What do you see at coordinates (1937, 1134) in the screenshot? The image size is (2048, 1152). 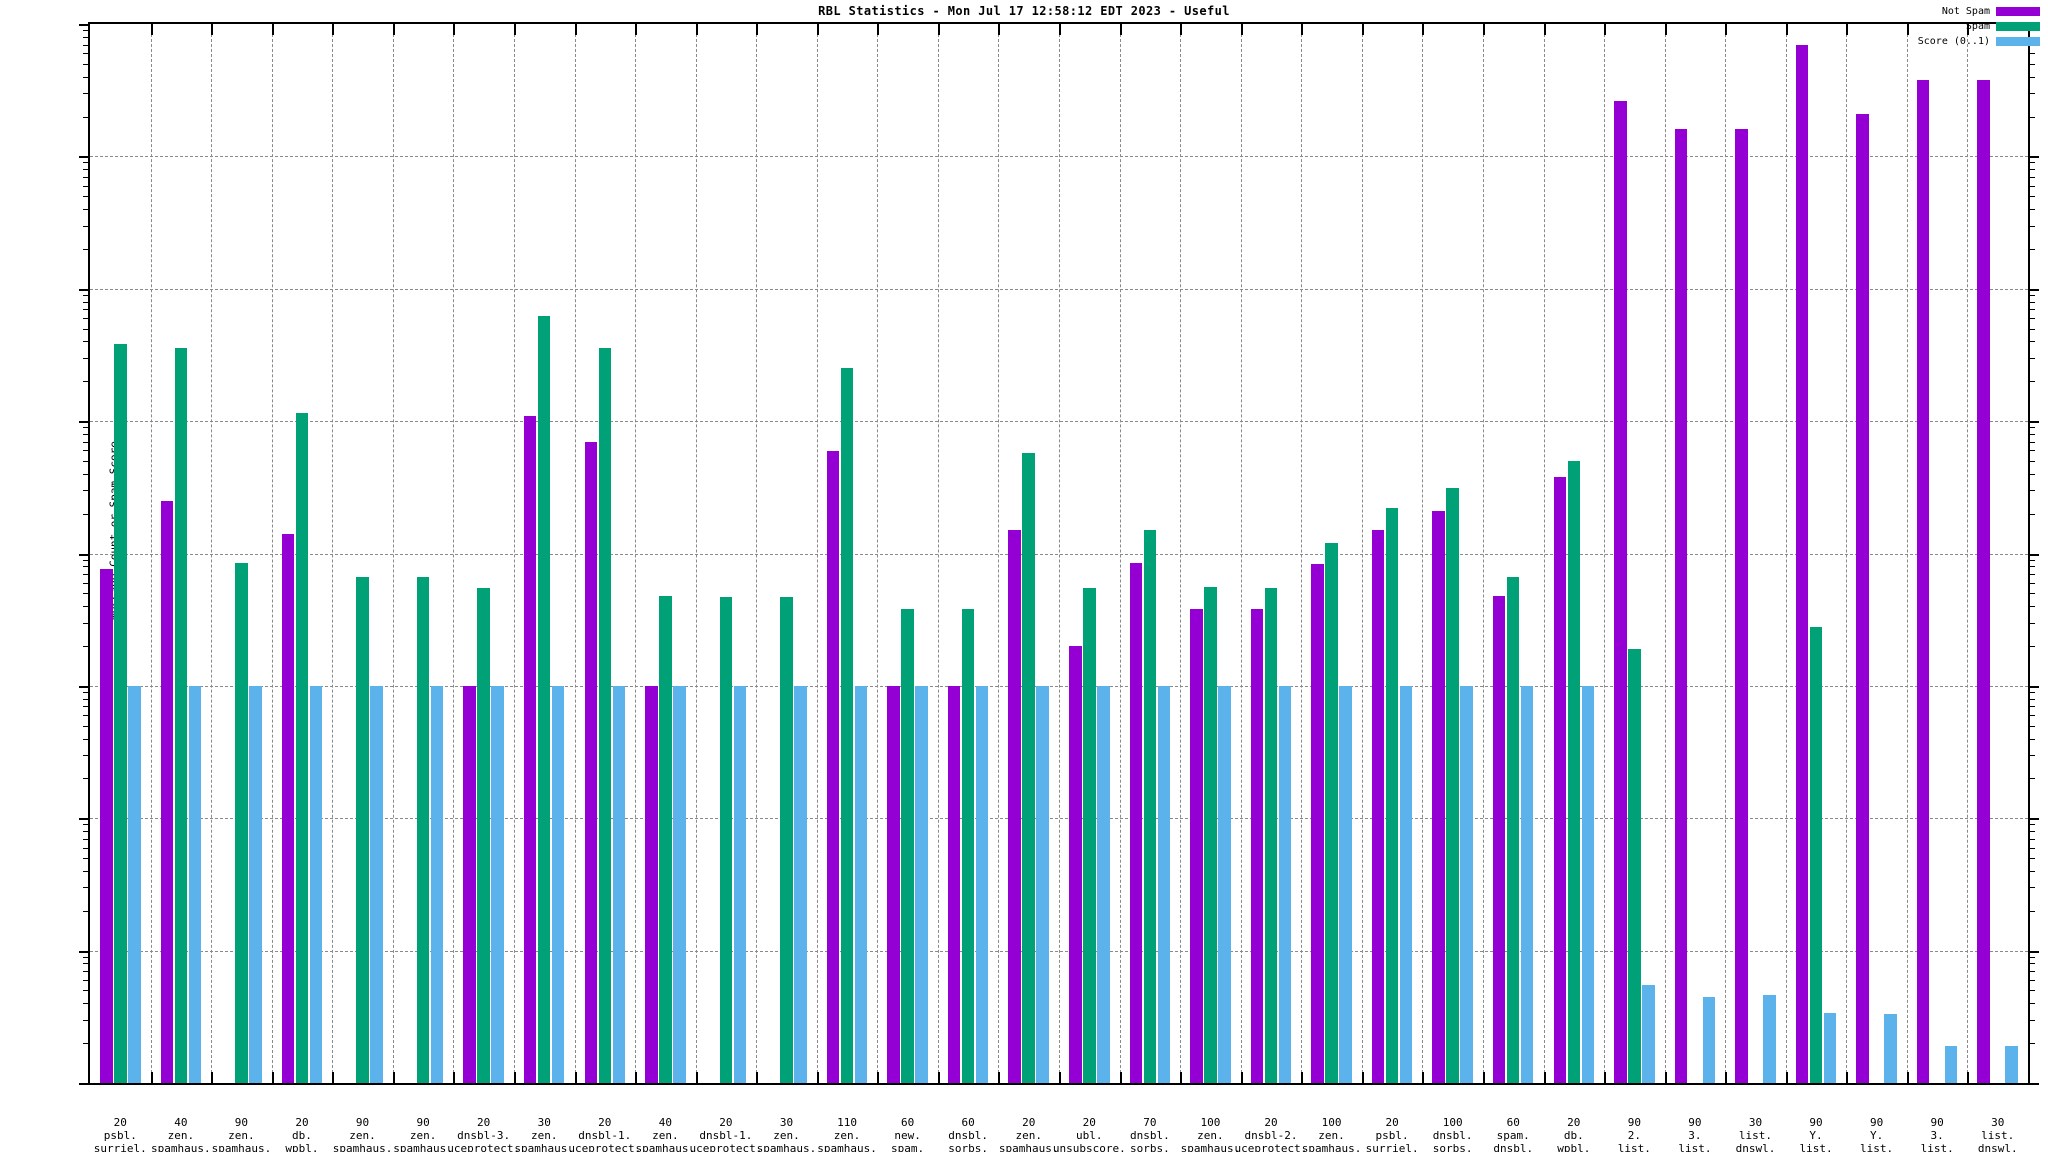 I see `x-axis-tick-label: 90 3. list. dnswl. org 2 hops` at bounding box center [1937, 1134].